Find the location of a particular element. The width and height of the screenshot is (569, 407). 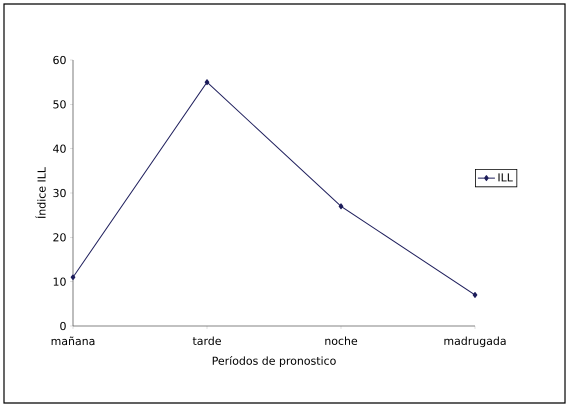

x-axis-title: Períodos de pronostico is located at coordinates (274, 362).